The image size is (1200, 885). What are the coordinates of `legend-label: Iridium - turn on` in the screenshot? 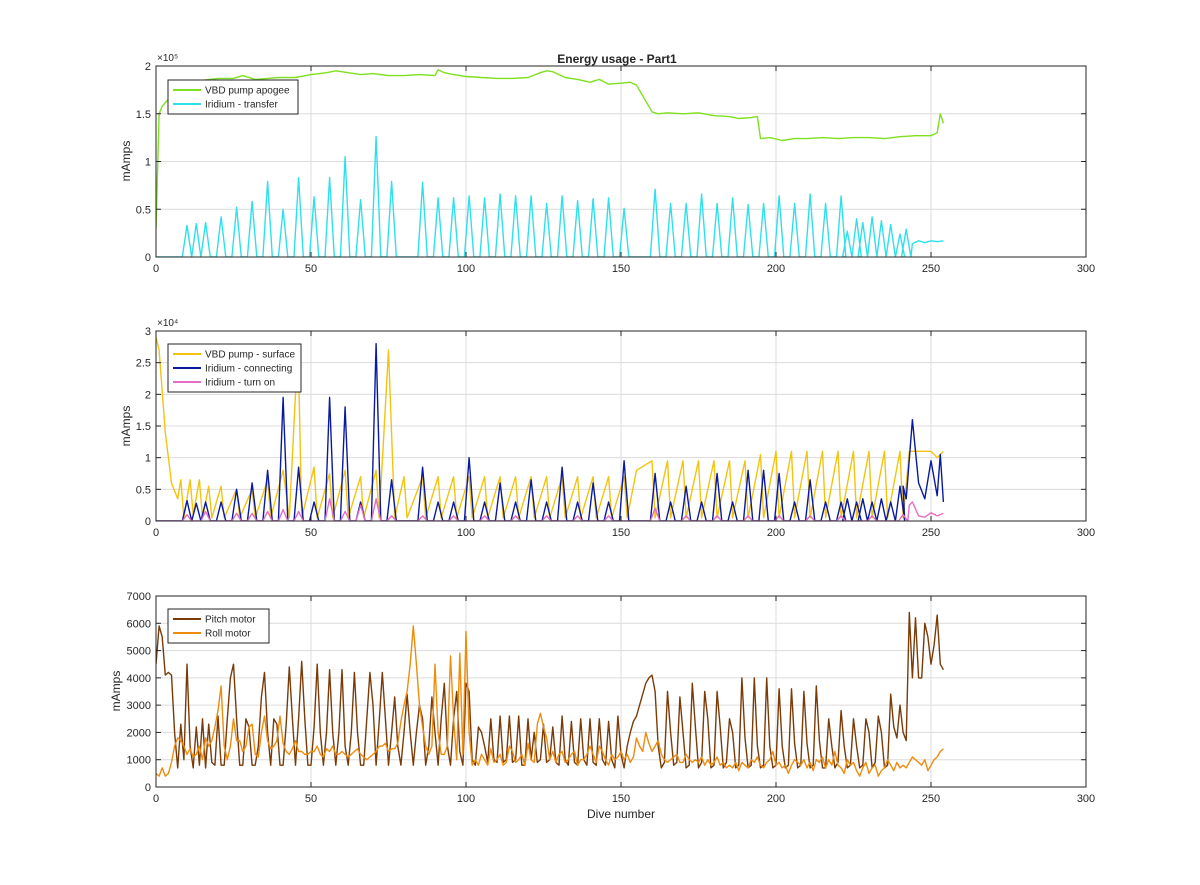 It's located at (240, 383).